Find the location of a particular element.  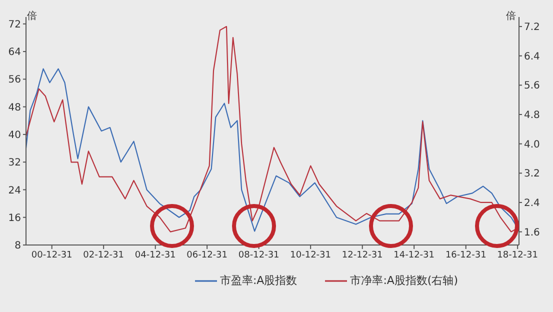

x-tick-label: 16-12-31 is located at coordinates (465, 255).